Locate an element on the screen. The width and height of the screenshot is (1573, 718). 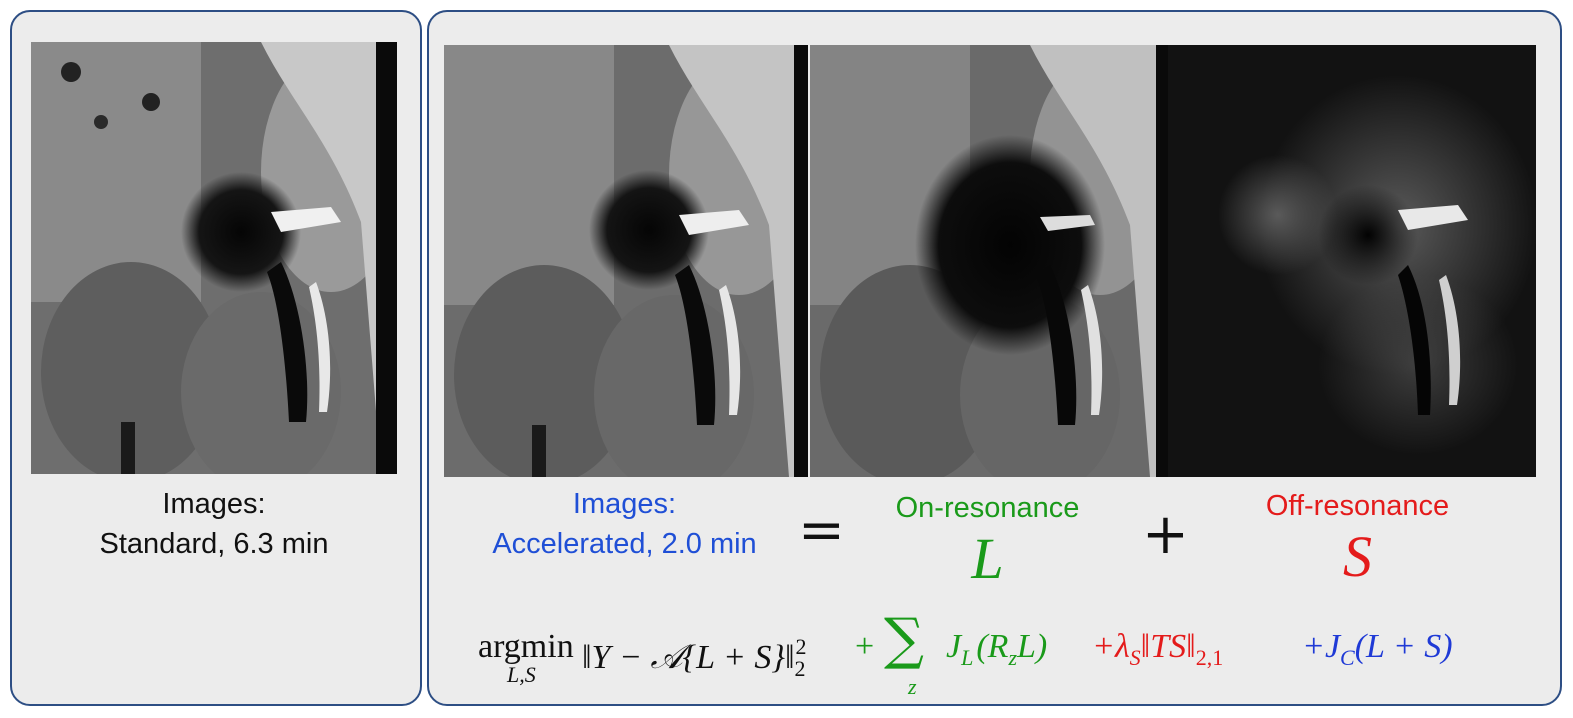
lowrank-arg-sub: z is located at coordinates (1012, 657).